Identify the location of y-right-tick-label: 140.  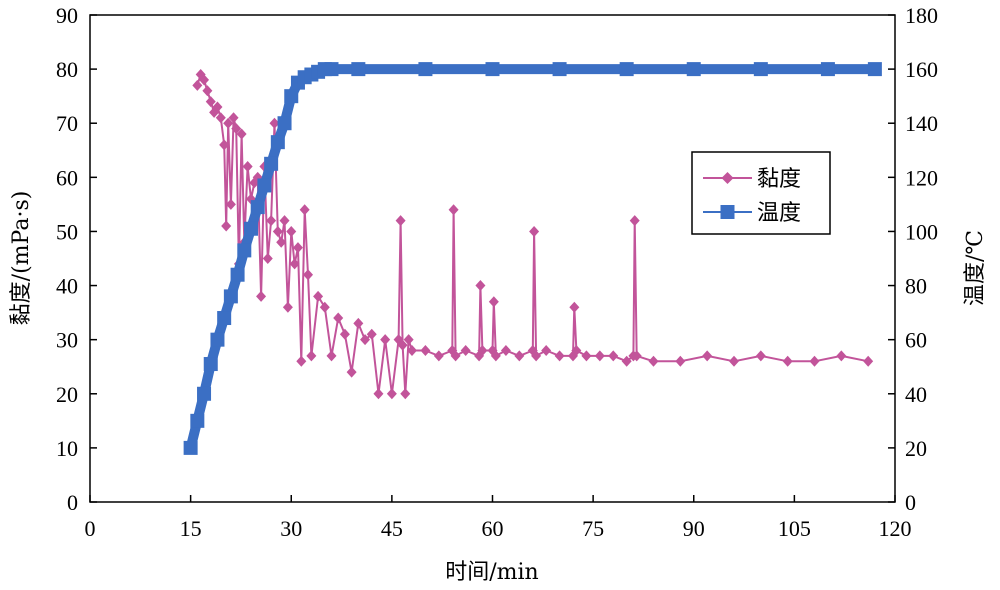
(921, 123).